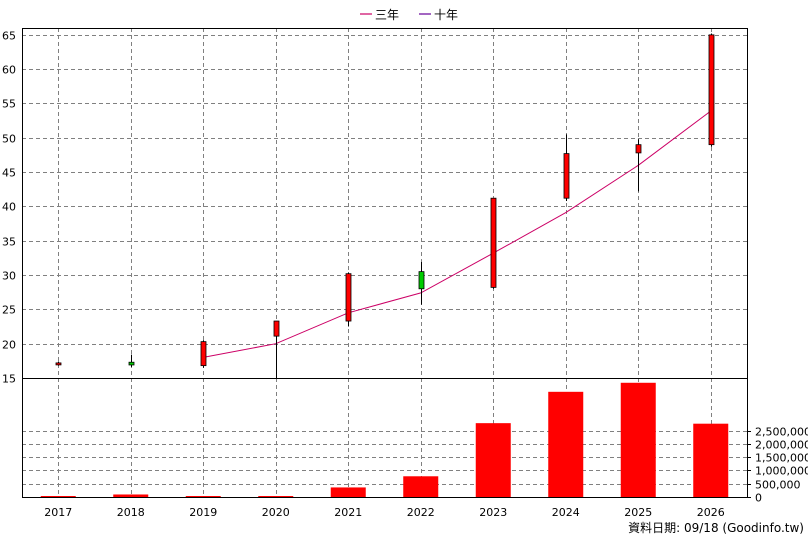  Describe the element at coordinates (9, 310) in the screenshot. I see `price-tick-label: 25` at that location.